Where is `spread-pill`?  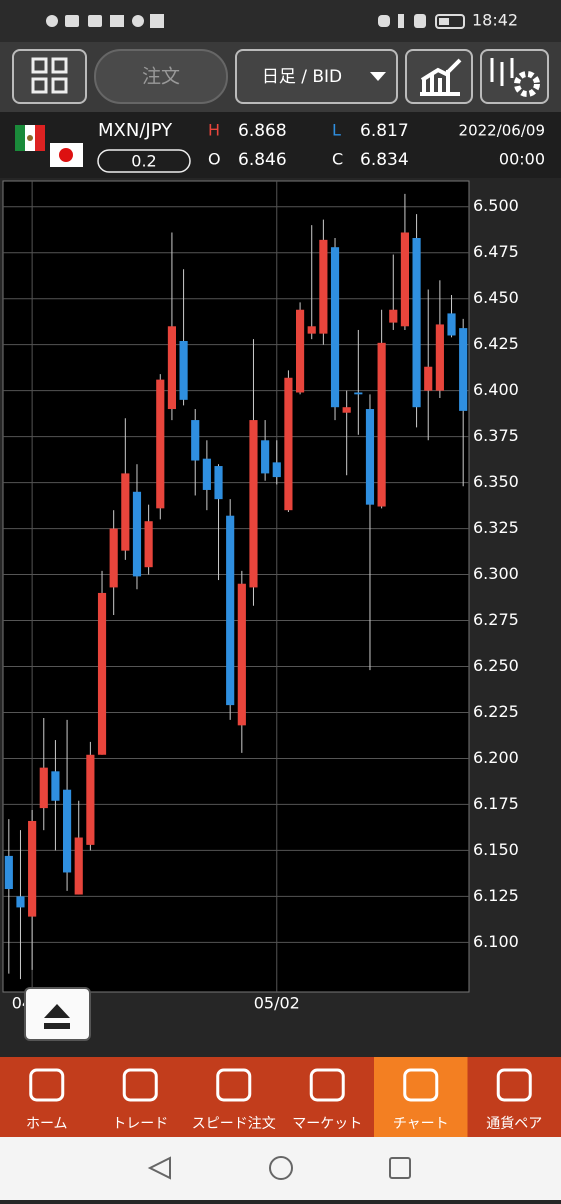
spread-pill is located at coordinates (144, 161).